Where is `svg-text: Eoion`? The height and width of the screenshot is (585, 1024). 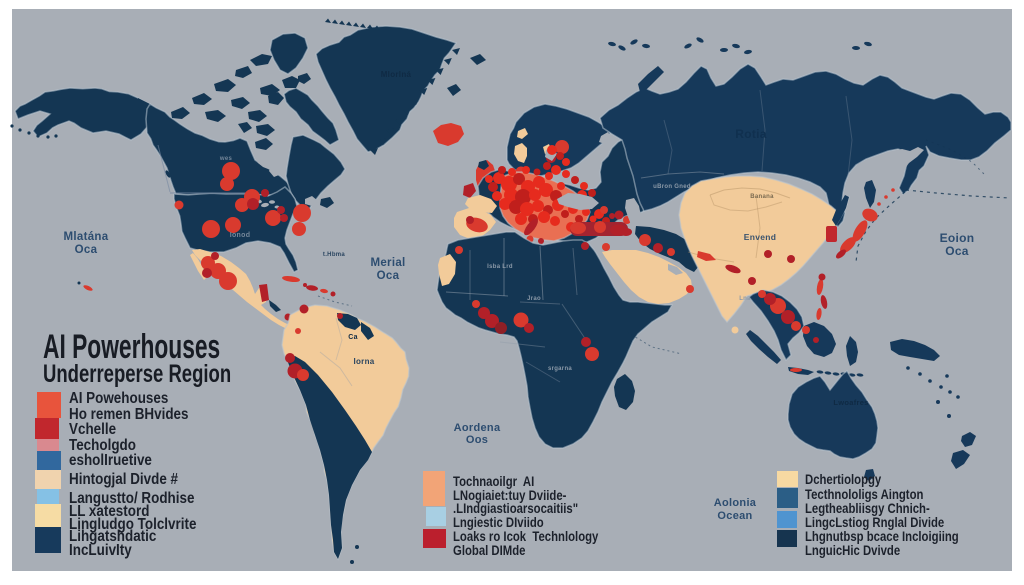 svg-text: Eoion is located at coordinates (957, 238).